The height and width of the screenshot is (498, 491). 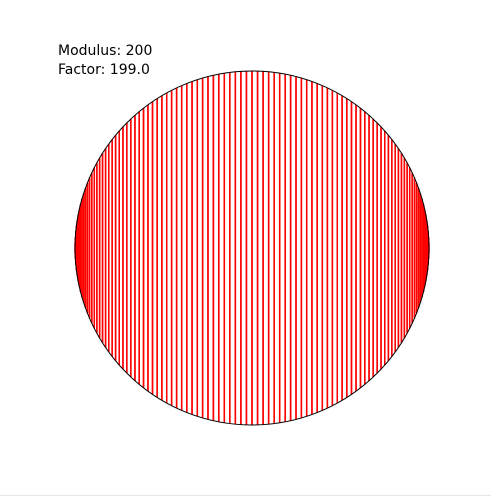 What do you see at coordinates (245, 495) in the screenshot?
I see `bottom-divider` at bounding box center [245, 495].